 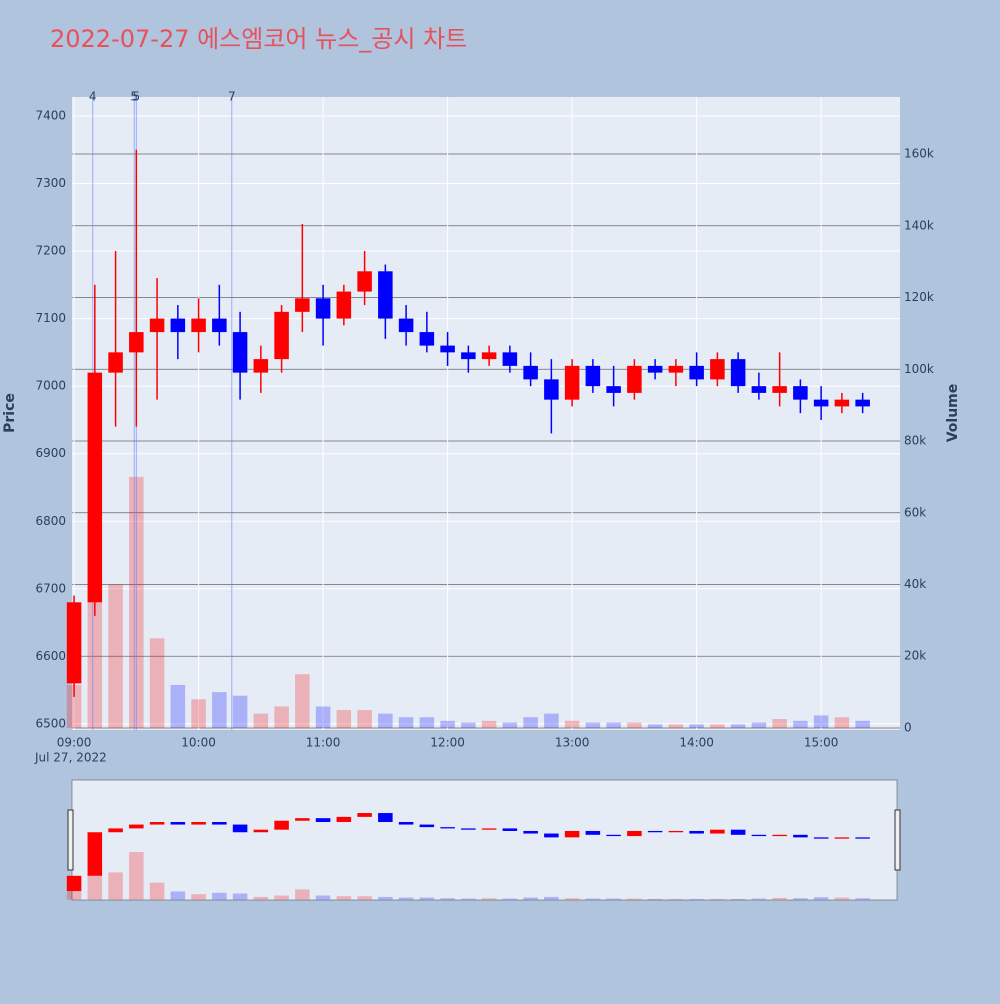 I want to click on x-tick-label: 12:00, so click(x=447, y=743).